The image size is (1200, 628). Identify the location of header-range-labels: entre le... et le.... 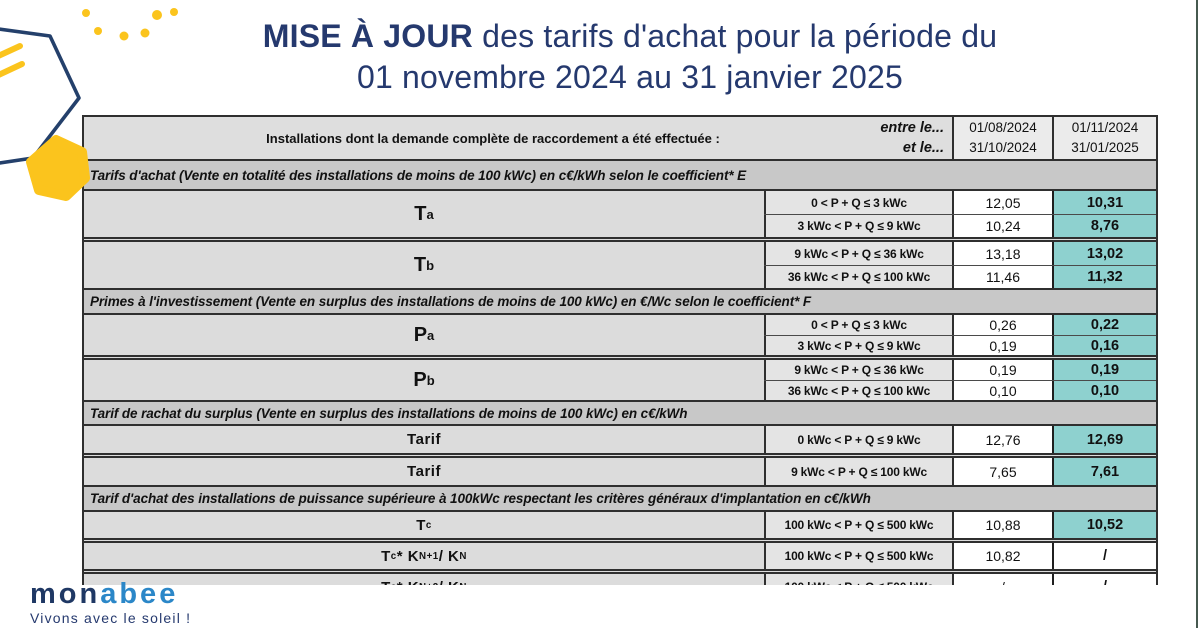
(892, 138).